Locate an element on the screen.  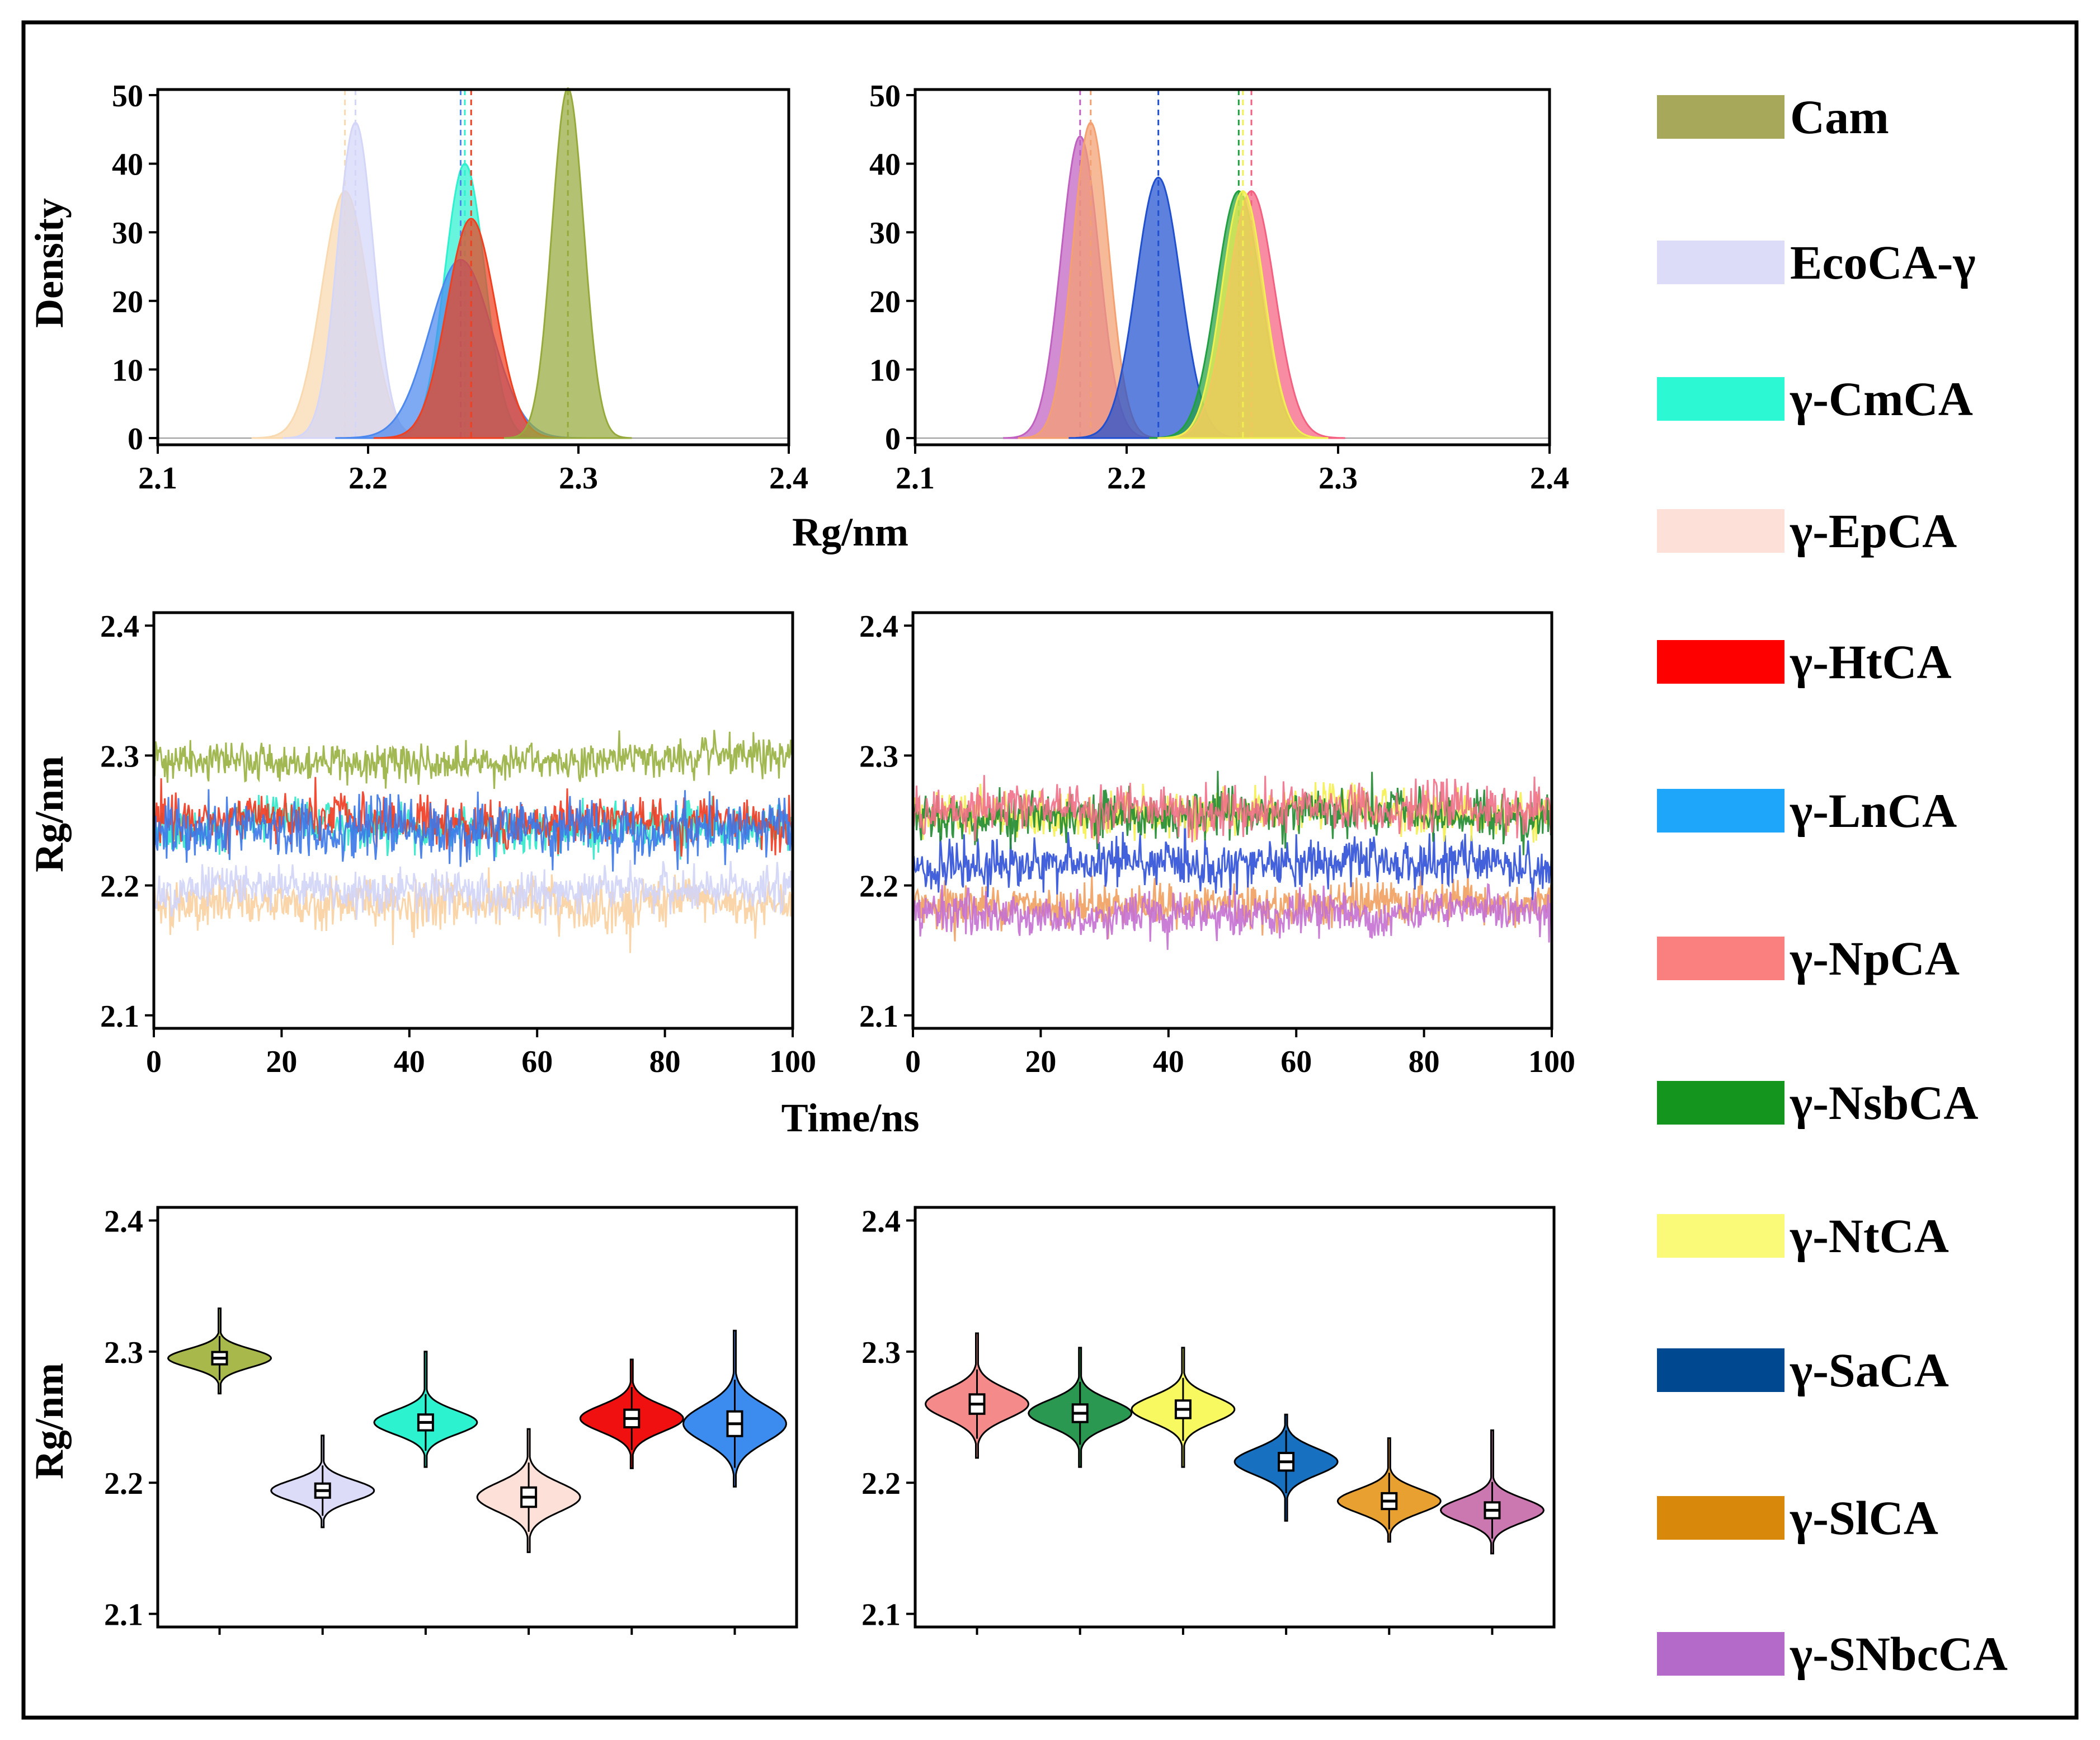
time-left-panel: 2.1 2.2 2.3 2.4 0 20 40 60 80 100 is located at coordinates (458, 844).